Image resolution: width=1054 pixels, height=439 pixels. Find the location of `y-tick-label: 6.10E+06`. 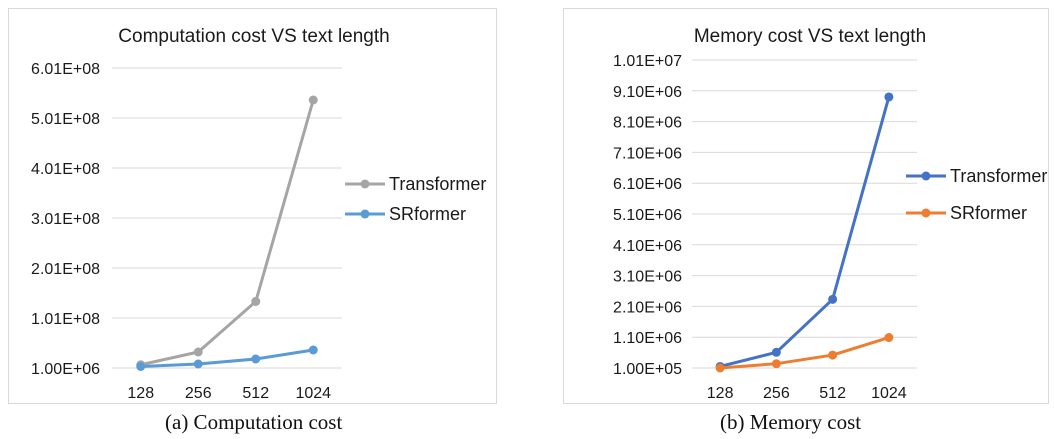

y-tick-label: 6.10E+06 is located at coordinates (647, 184).